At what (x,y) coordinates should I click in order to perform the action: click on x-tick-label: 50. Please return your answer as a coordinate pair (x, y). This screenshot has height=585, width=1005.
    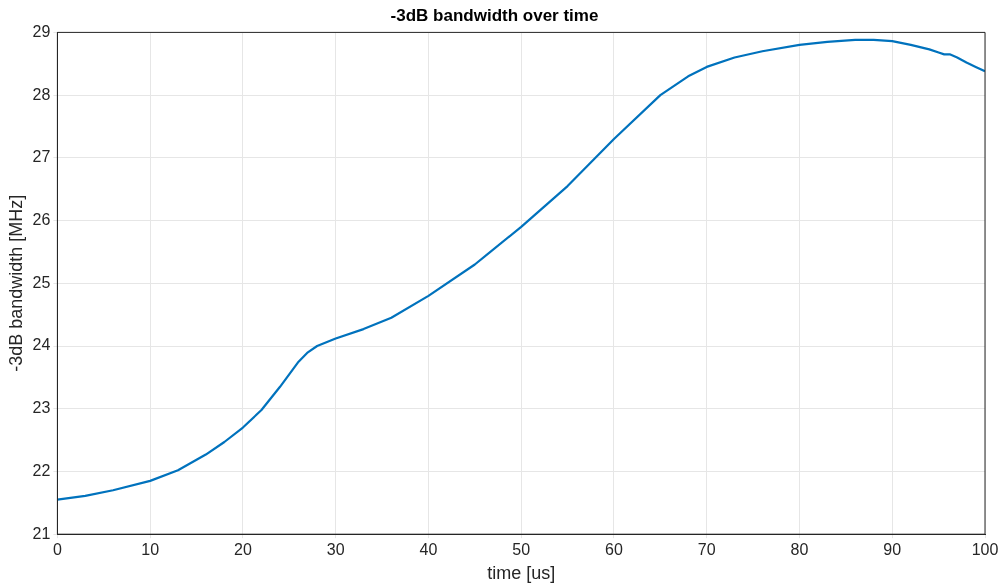
    Looking at the image, I should click on (521, 550).